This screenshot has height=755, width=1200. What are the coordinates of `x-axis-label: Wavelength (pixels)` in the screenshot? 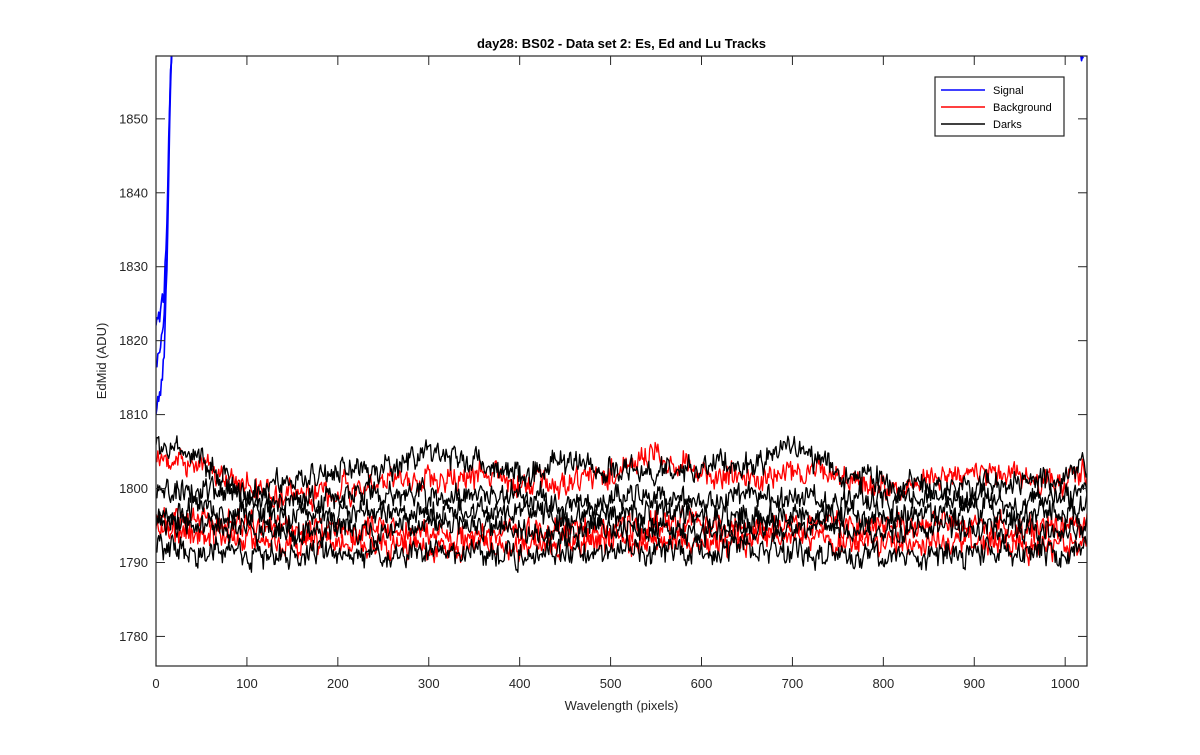 It's located at (622, 705).